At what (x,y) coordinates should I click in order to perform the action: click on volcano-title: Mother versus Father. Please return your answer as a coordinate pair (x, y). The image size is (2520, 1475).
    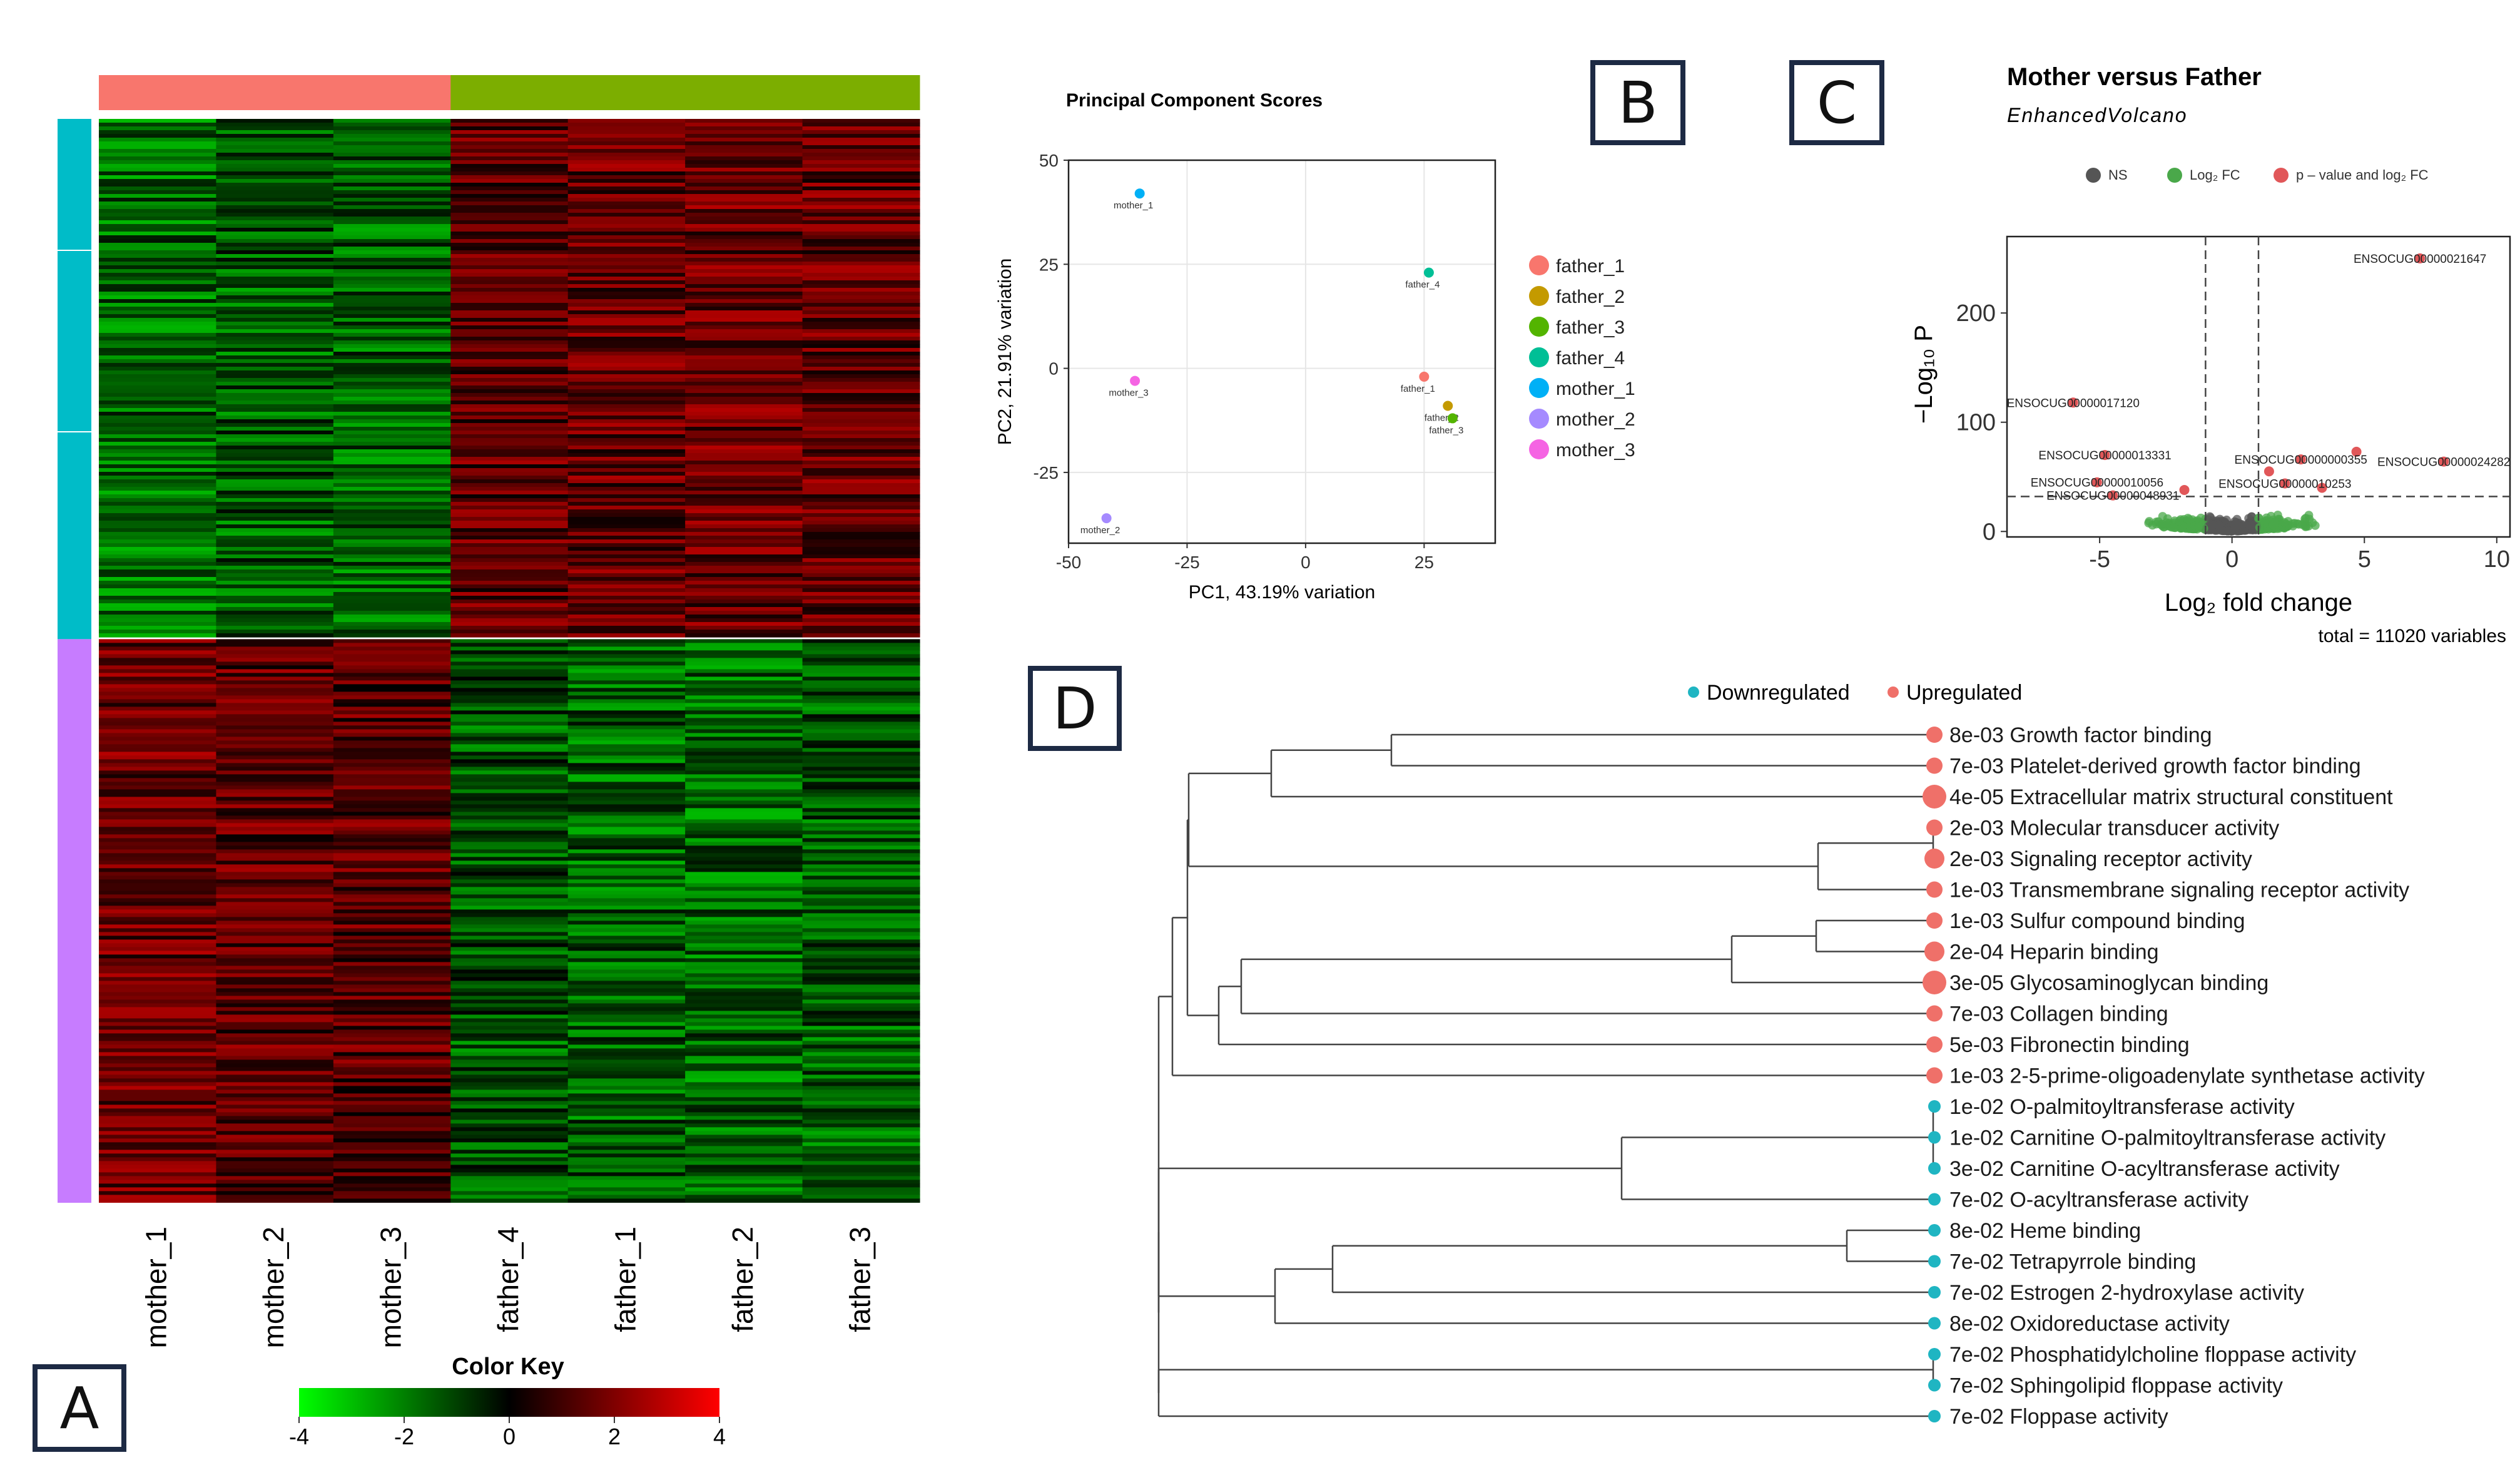
    Looking at the image, I should click on (2134, 77).